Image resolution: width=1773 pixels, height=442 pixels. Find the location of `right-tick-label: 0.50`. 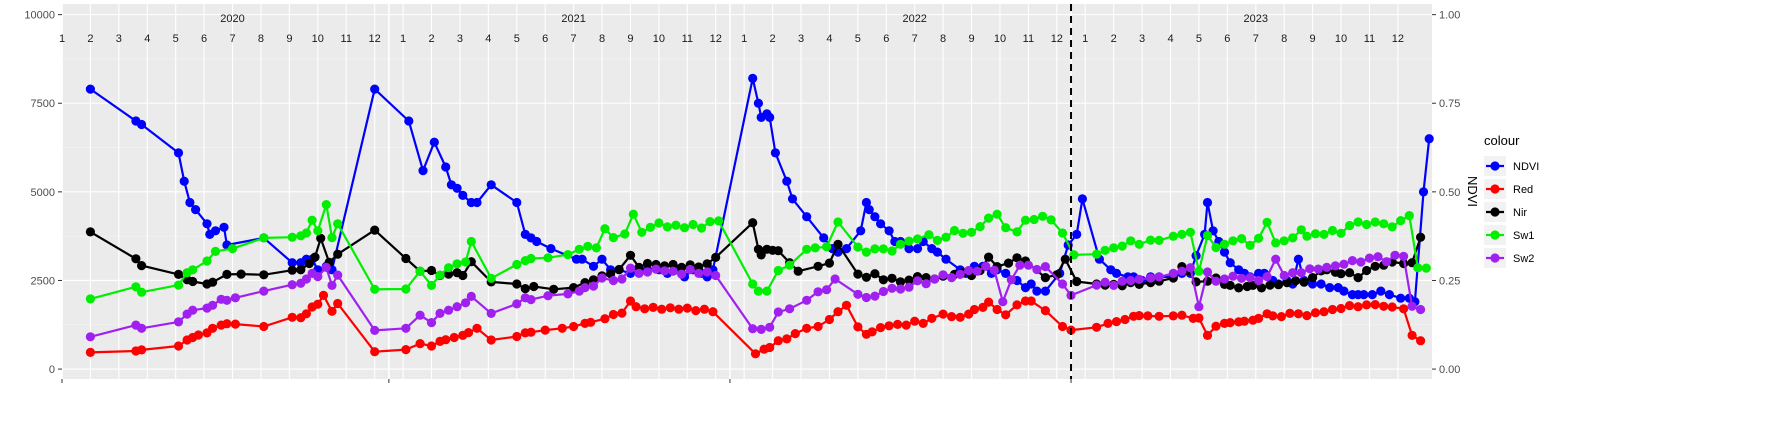

right-tick-label: 0.50 is located at coordinates (1449, 193).